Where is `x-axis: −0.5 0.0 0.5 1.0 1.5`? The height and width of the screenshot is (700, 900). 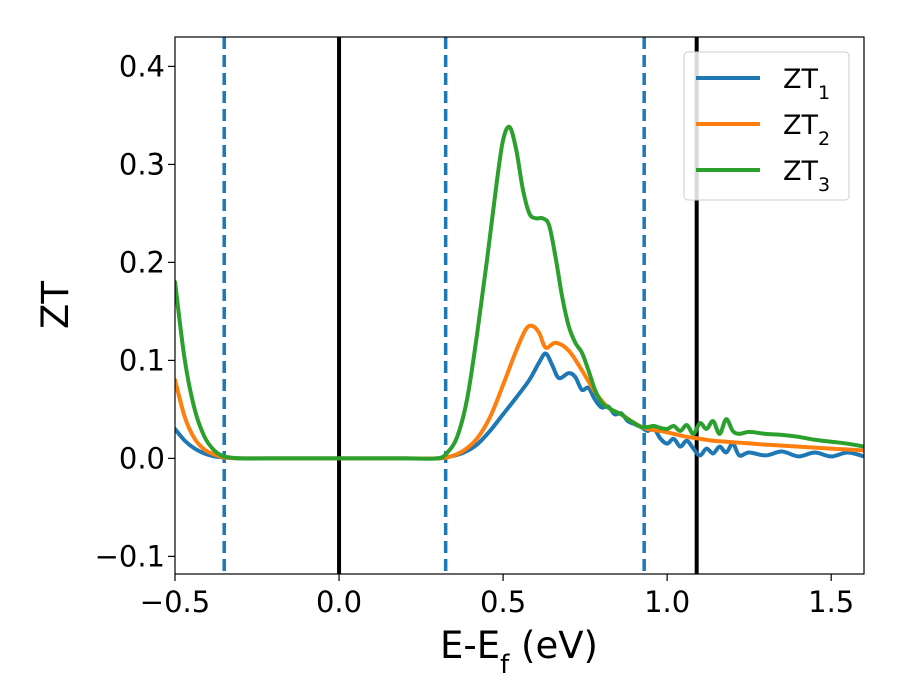
x-axis: −0.5 0.0 0.5 1.0 1.5 is located at coordinates (497, 596).